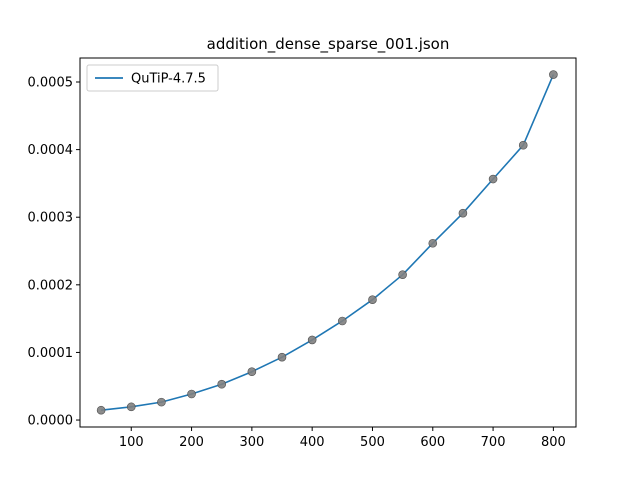  I want to click on y-tick-label: 0.0003, so click(51, 218).